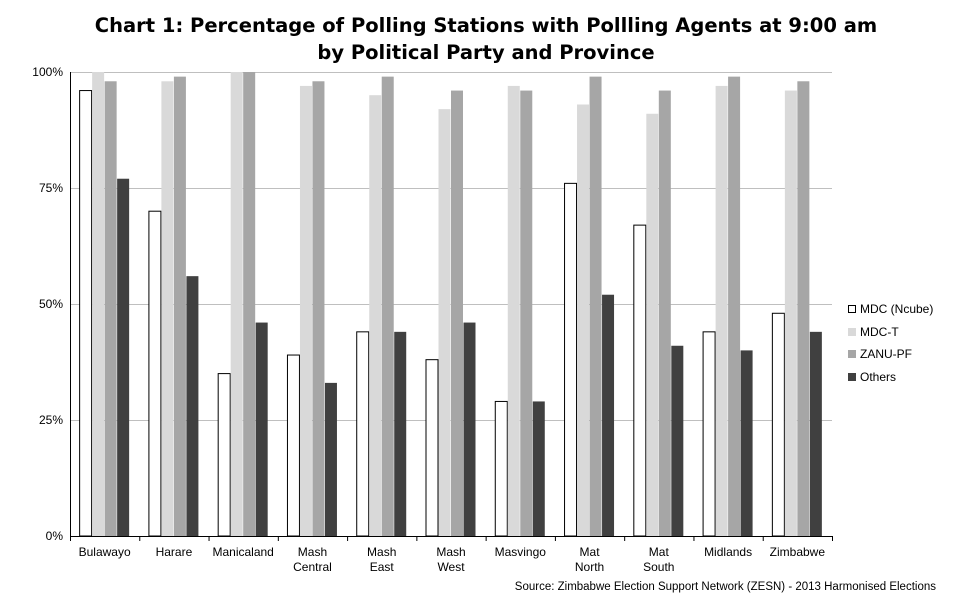  What do you see at coordinates (451, 567) in the screenshot?
I see `x-tick-label: West` at bounding box center [451, 567].